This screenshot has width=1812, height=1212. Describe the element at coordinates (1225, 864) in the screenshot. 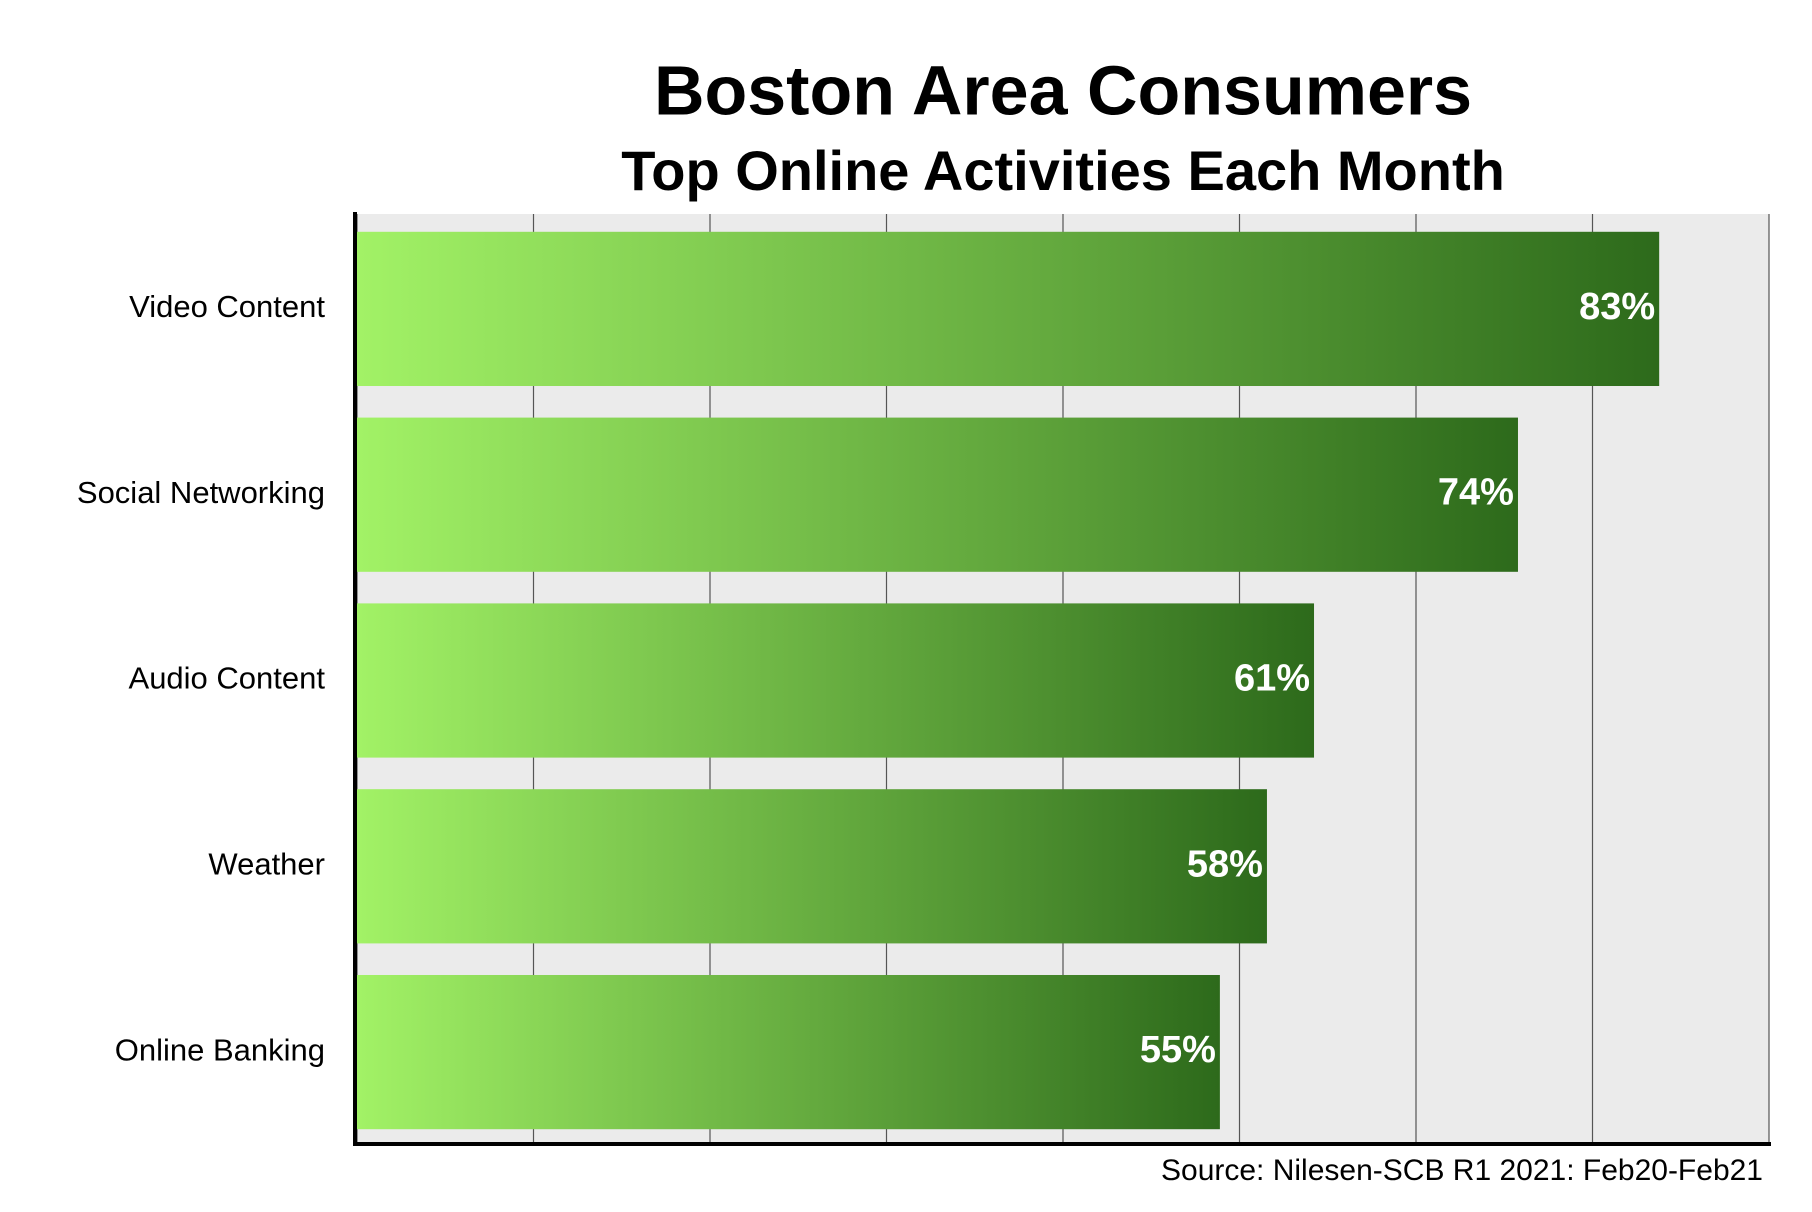

I see `data-label: 58%` at that location.